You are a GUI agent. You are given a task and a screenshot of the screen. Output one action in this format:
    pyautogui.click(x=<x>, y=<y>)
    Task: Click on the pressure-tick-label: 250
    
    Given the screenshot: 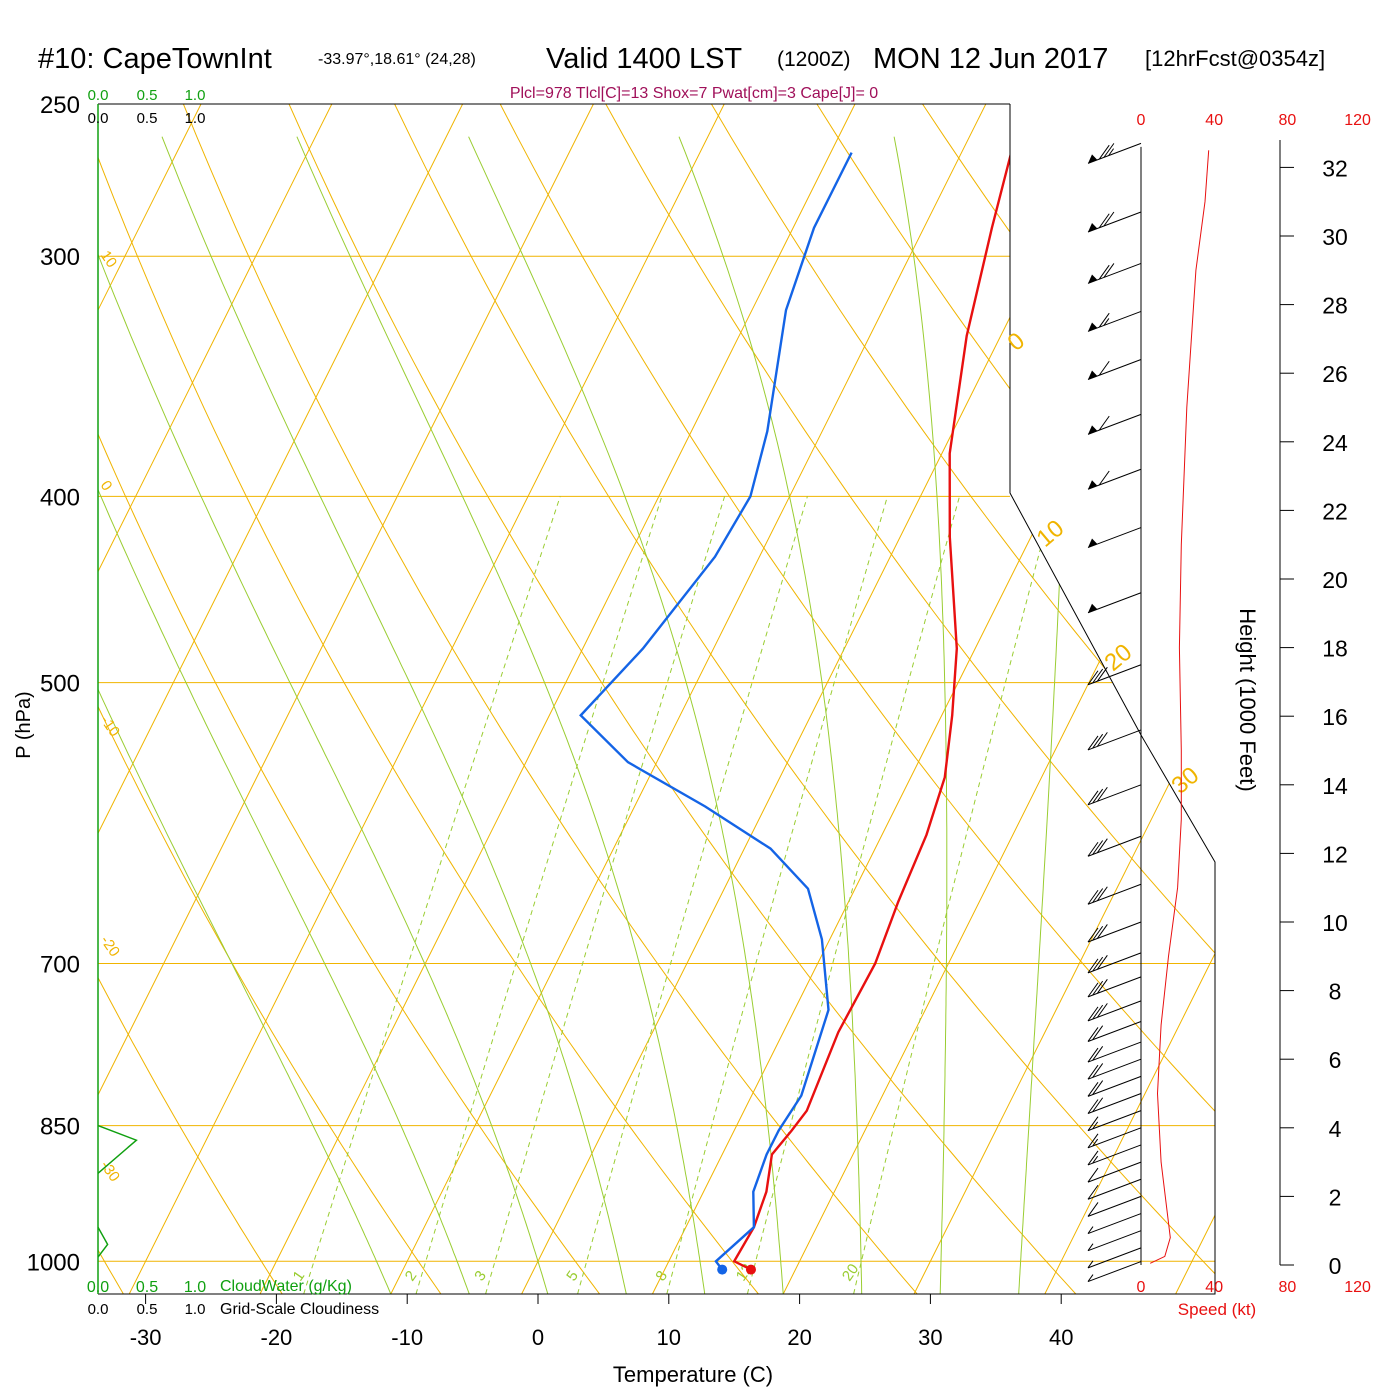 What is the action you would take?
    pyautogui.click(x=60, y=105)
    